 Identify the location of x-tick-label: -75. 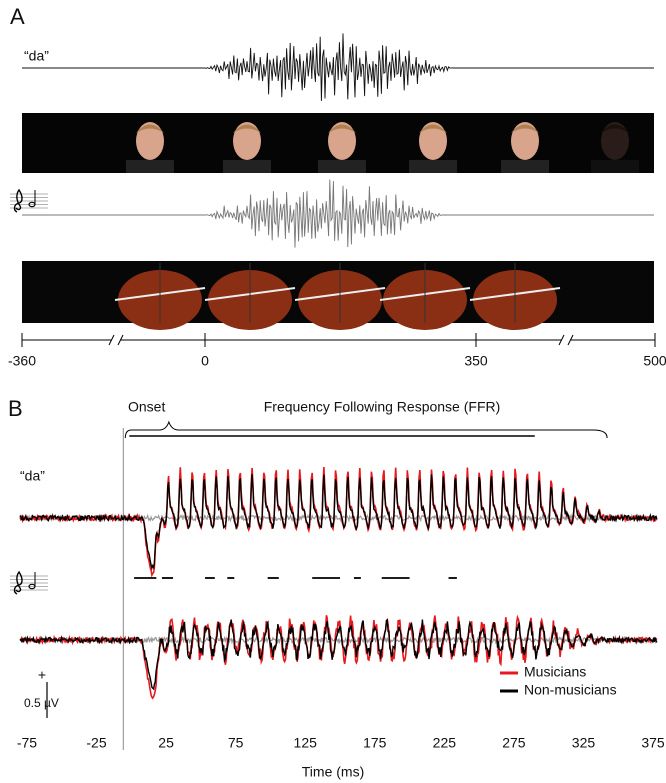
(27, 743).